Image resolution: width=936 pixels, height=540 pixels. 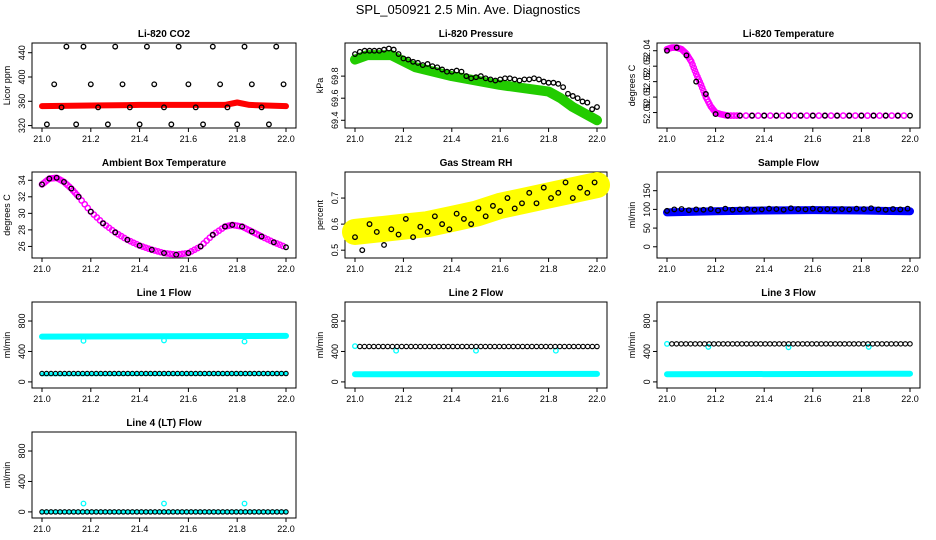 What do you see at coordinates (788, 374) in the screenshot?
I see `series-band-cyan` at bounding box center [788, 374].